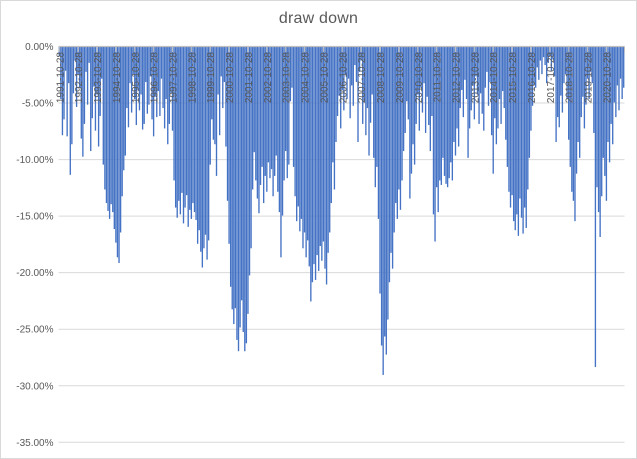 Image resolution: width=637 pixels, height=459 pixels. Describe the element at coordinates (513, 78) in the screenshot. I see `x-axis-label: 2015-10-28` at that location.